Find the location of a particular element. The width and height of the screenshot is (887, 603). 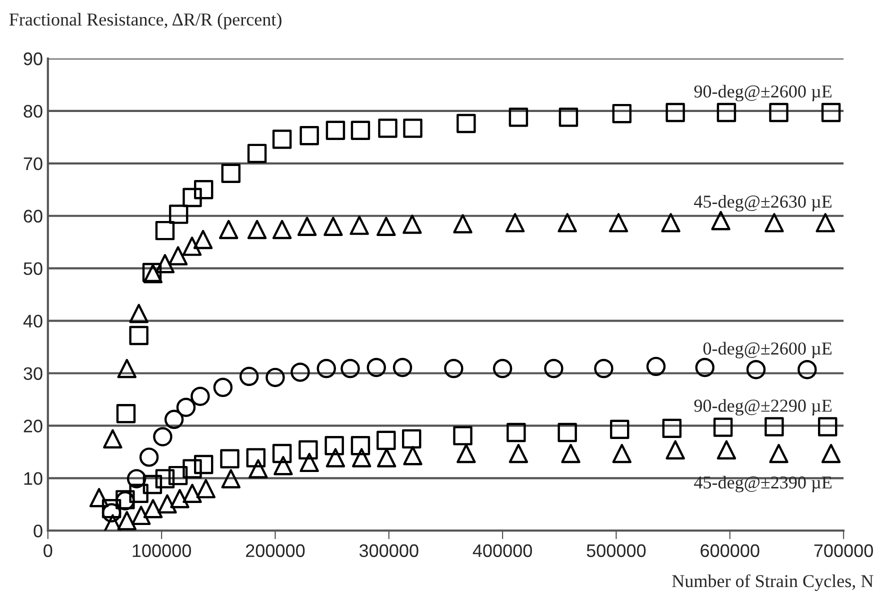

x-axis-title: Number of Strain Cycles, N is located at coordinates (773, 582).